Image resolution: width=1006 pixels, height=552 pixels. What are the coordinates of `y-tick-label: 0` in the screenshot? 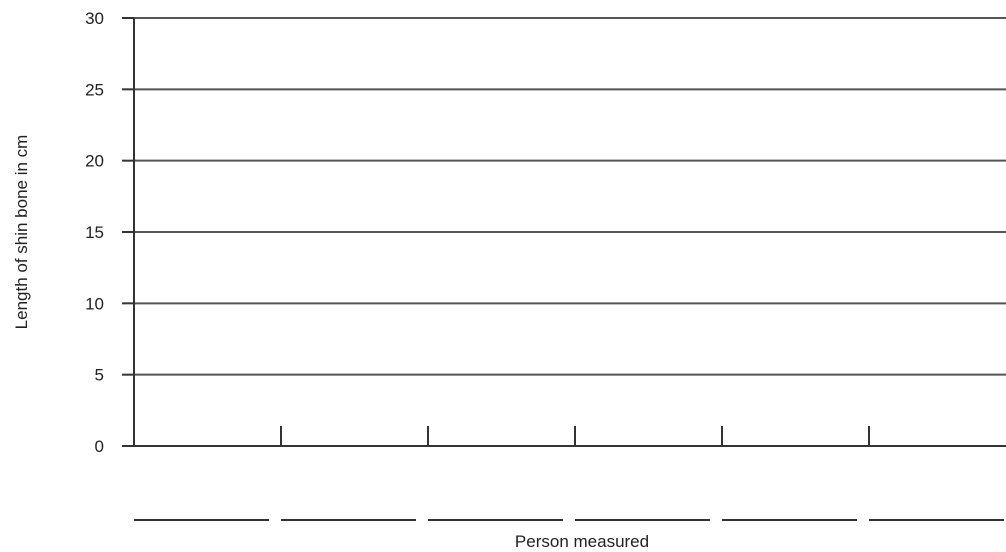 It's located at (99, 446).